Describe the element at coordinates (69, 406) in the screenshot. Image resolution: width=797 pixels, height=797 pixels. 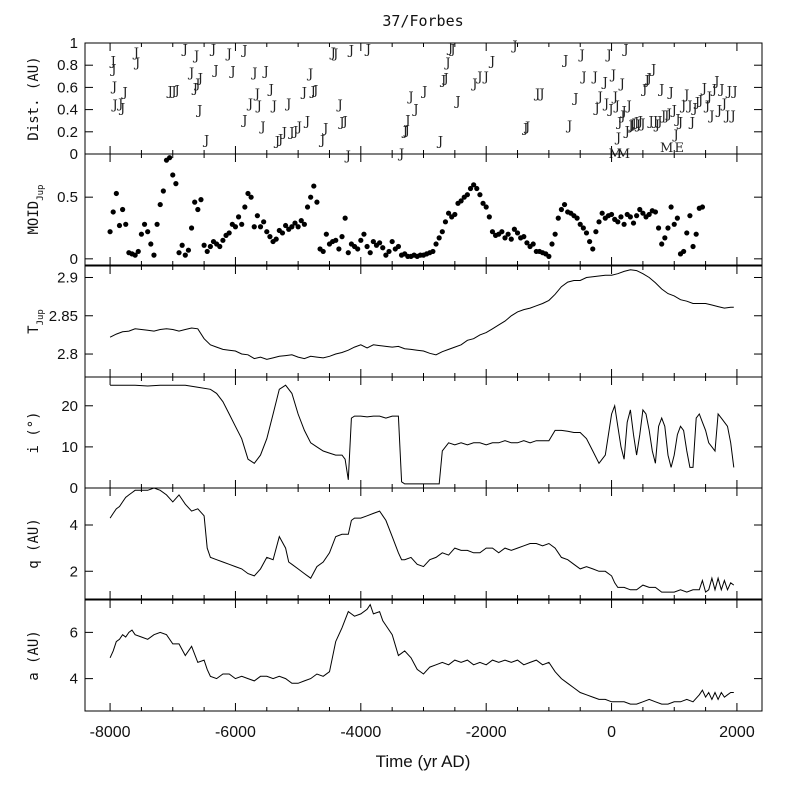
I see `y-tick-label: 20` at that location.